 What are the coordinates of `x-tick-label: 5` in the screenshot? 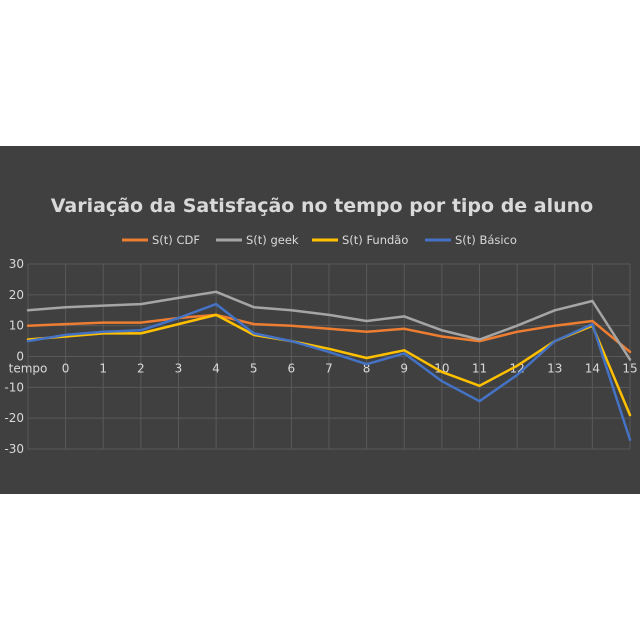 It's located at (254, 369).